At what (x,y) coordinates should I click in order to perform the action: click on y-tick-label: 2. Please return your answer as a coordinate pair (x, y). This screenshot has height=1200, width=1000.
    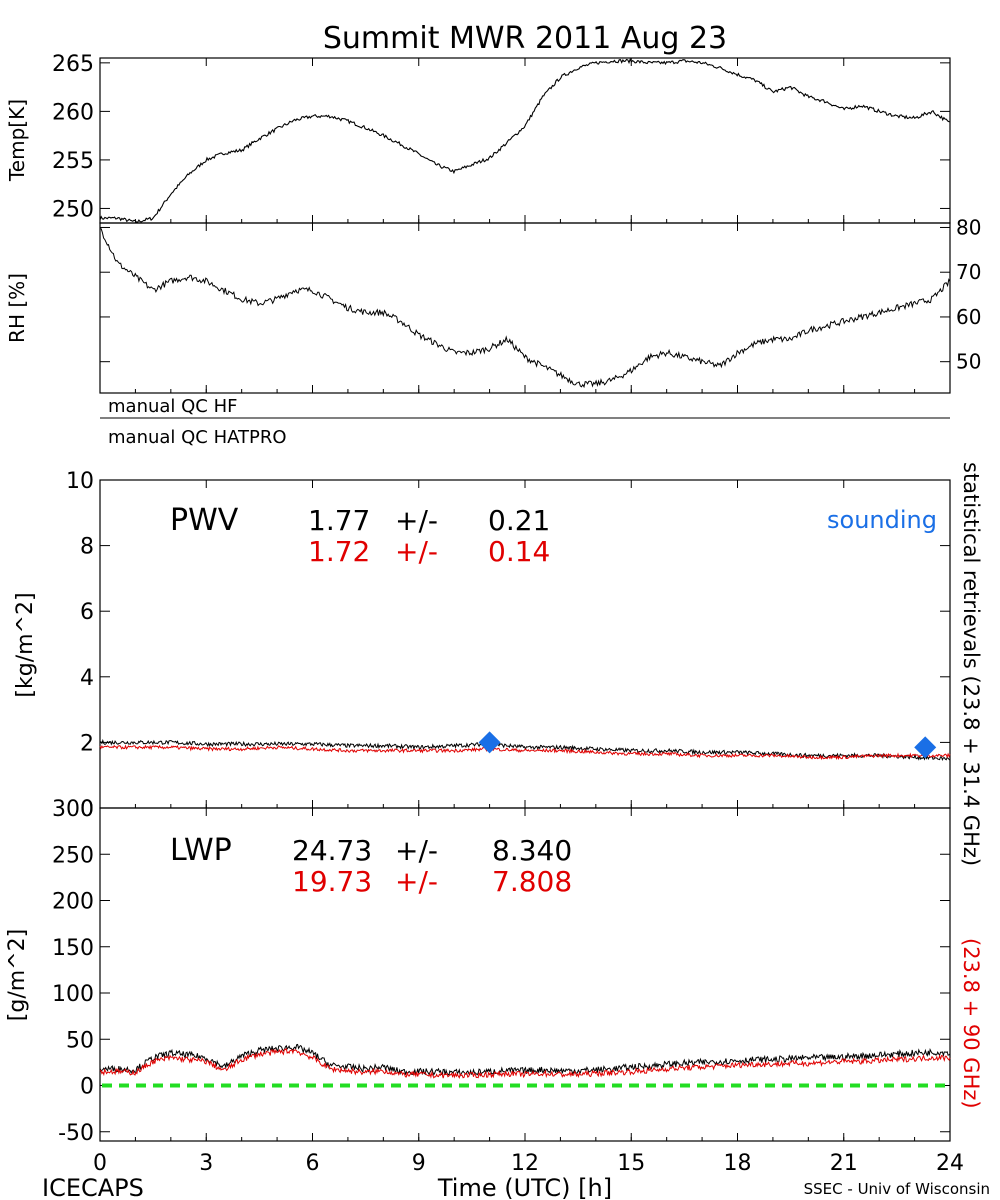
    Looking at the image, I should click on (87, 743).